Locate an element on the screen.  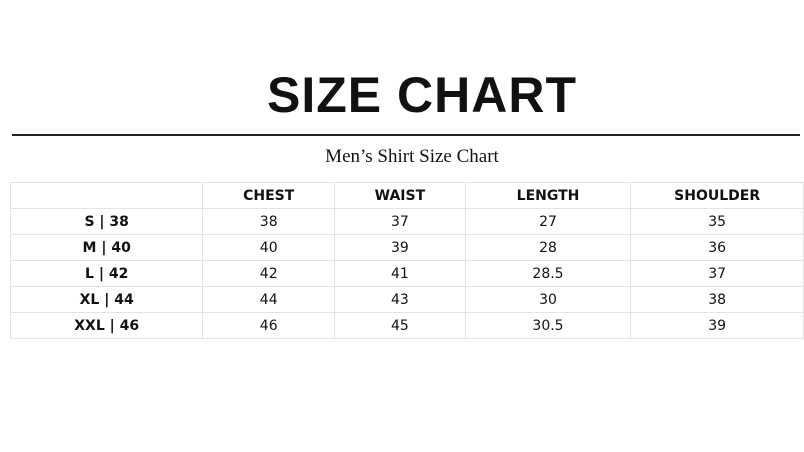
table-row: S | 38 38 37 27 35 is located at coordinates (406, 221).